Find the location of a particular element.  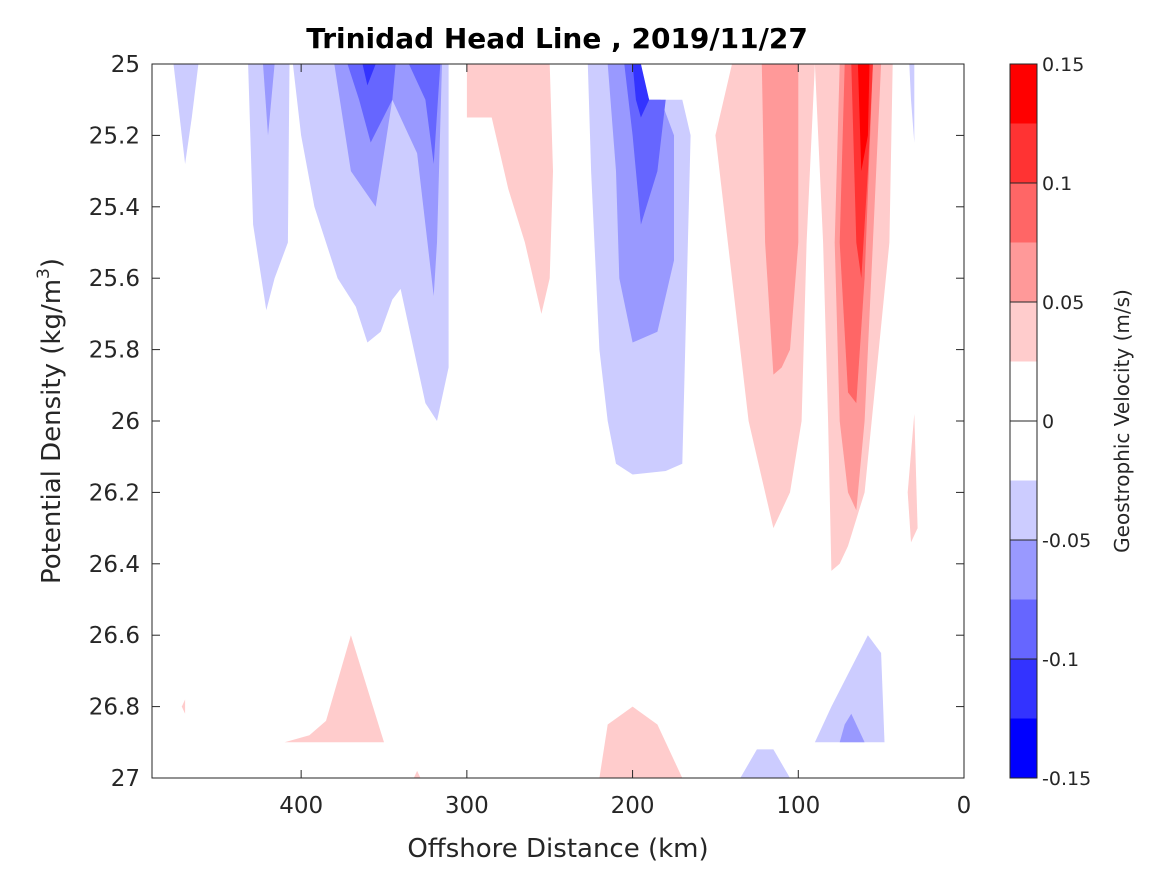

y-tick-label: 25.6 is located at coordinates (114, 279).